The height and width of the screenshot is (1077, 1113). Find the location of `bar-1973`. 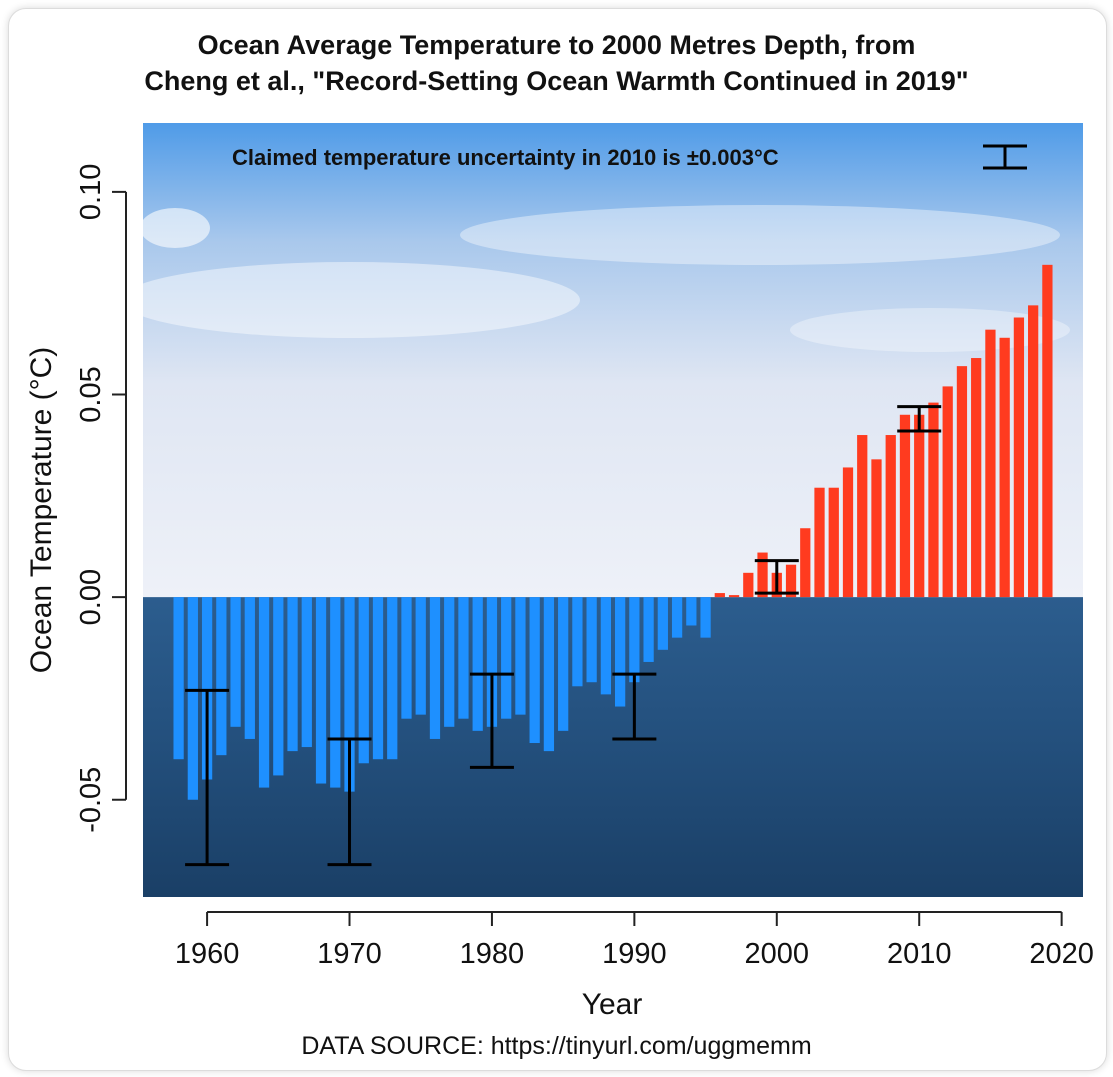

bar-1973 is located at coordinates (392, 678).